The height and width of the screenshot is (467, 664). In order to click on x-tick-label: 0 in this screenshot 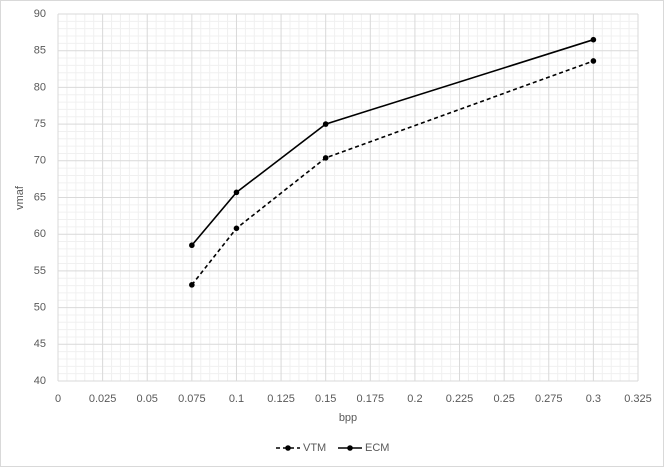, I will do `click(58, 399)`.